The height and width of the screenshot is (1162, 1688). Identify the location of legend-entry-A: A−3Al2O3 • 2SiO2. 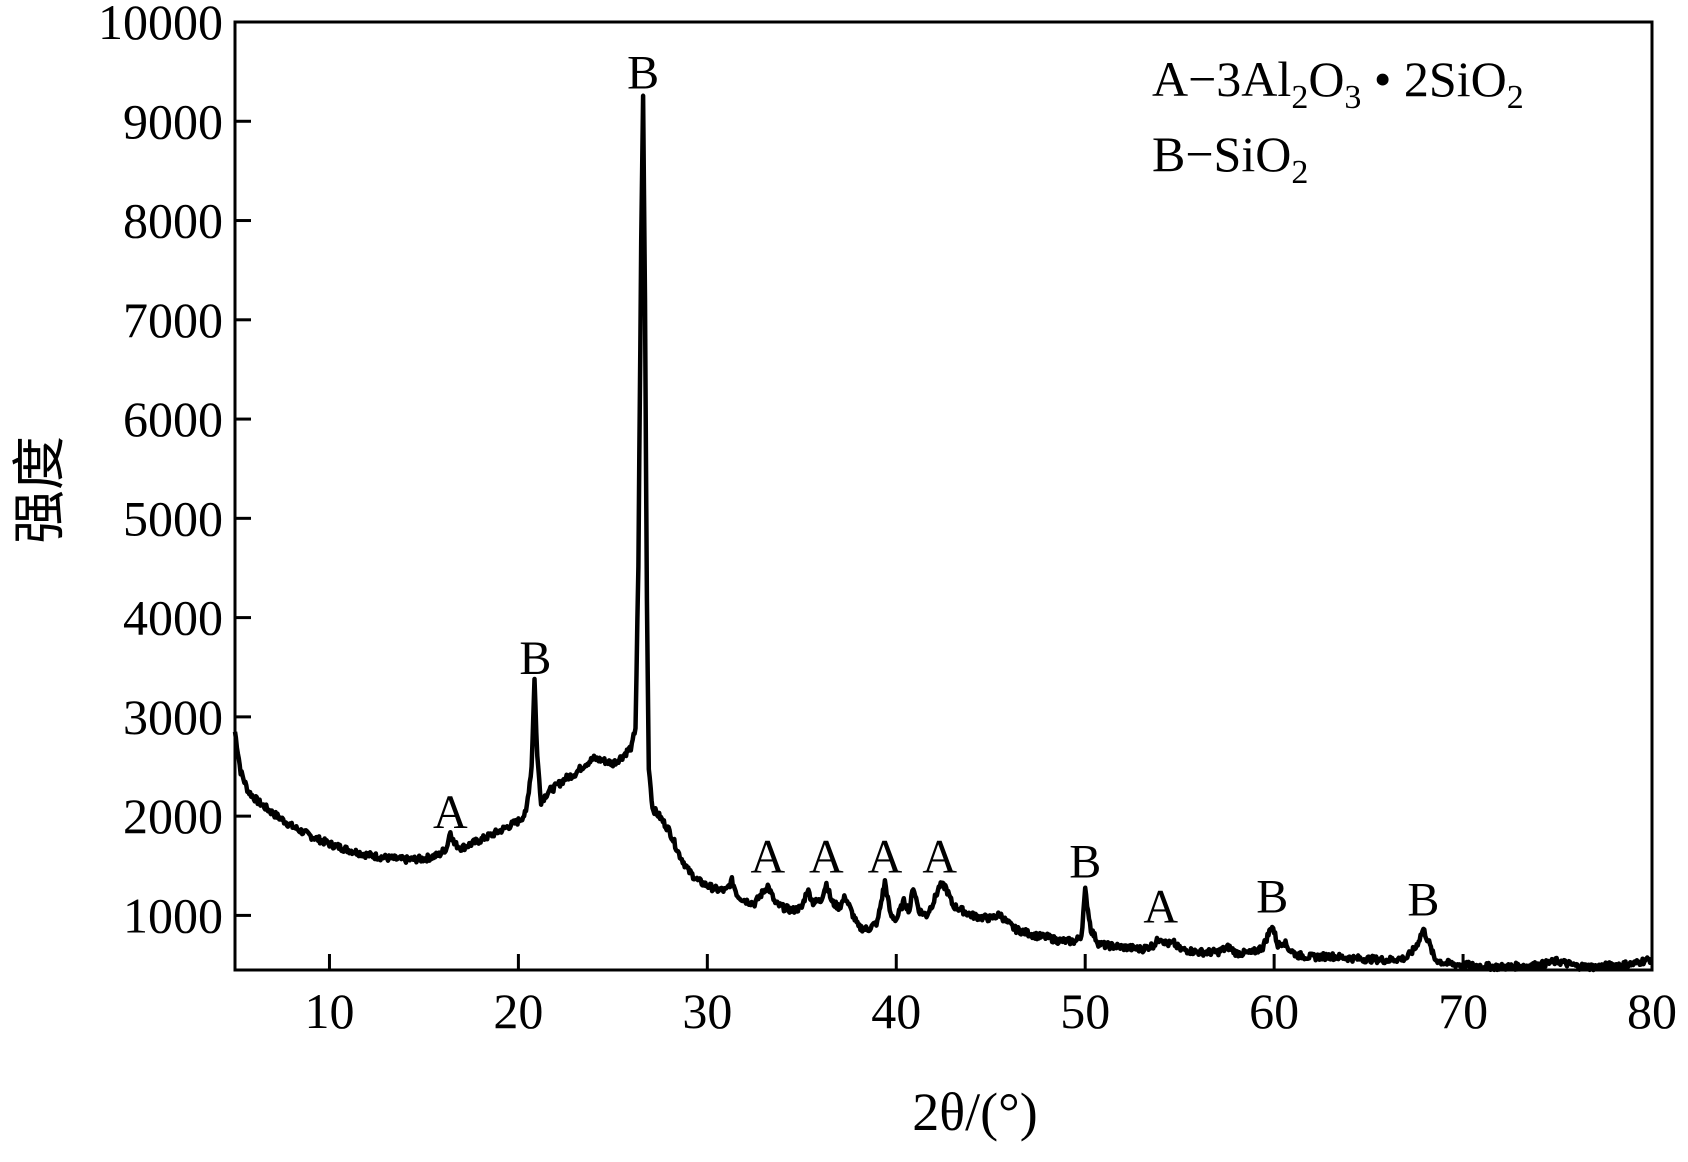
(1338, 83).